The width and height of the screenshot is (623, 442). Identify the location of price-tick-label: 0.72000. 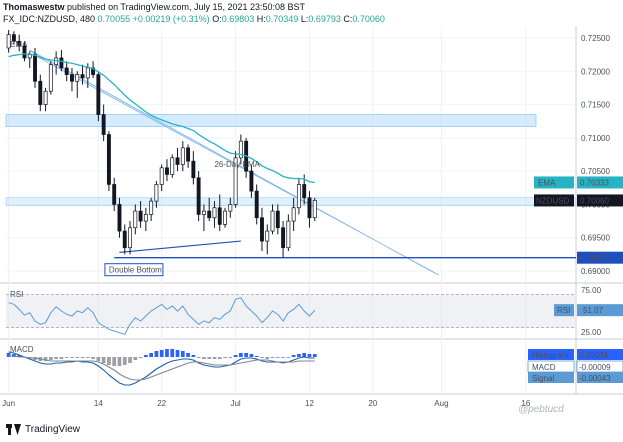
(595, 71).